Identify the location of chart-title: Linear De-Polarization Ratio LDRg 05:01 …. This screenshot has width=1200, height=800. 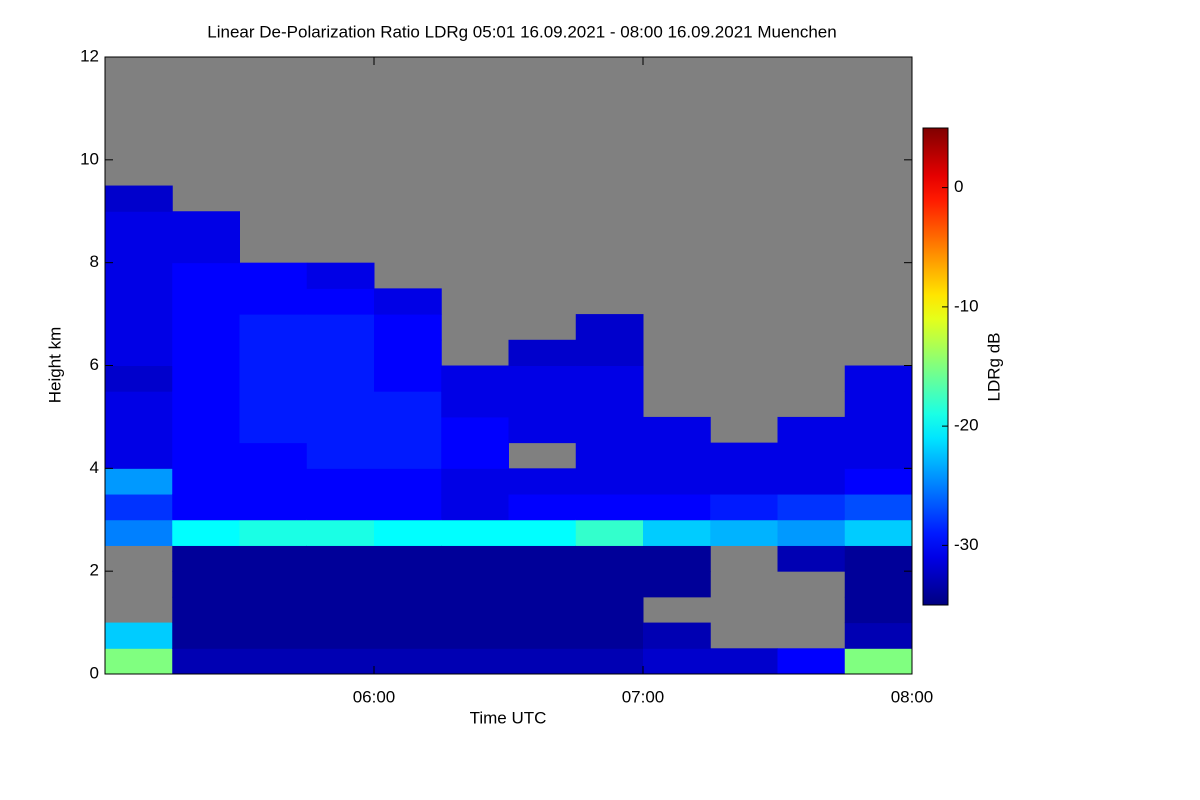
(521, 31).